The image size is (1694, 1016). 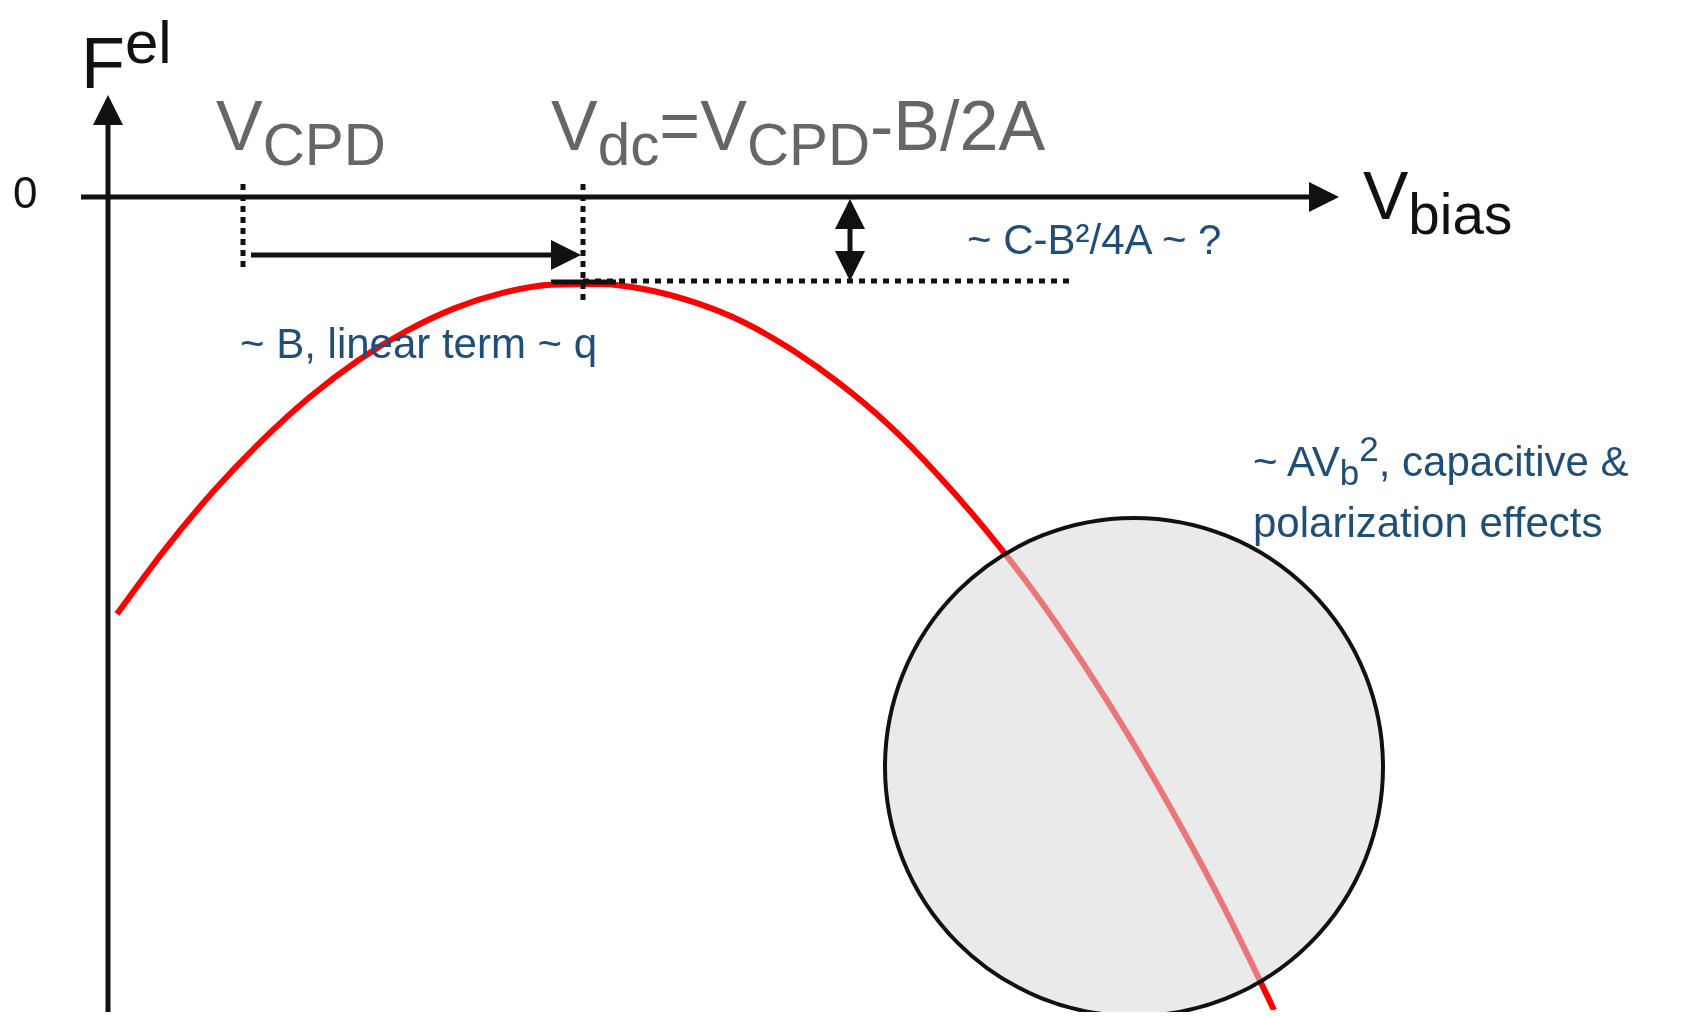 What do you see at coordinates (798, 132) in the screenshot?
I see `text: V$_{dc}$=V$_{CPD}$-B/2A` at bounding box center [798, 132].